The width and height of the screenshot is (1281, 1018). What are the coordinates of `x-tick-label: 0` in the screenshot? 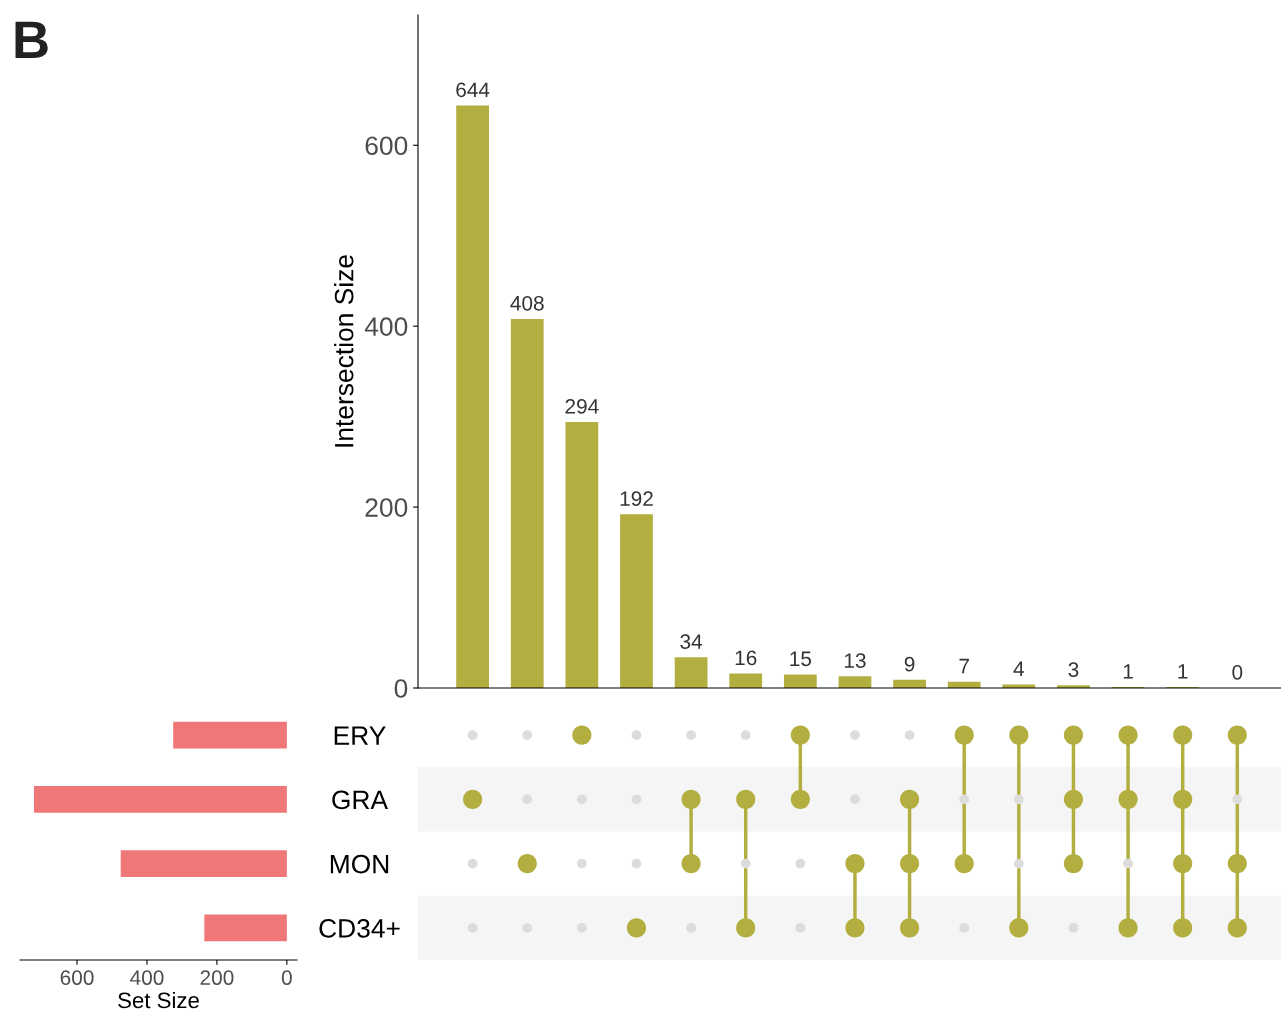 It's located at (286, 978).